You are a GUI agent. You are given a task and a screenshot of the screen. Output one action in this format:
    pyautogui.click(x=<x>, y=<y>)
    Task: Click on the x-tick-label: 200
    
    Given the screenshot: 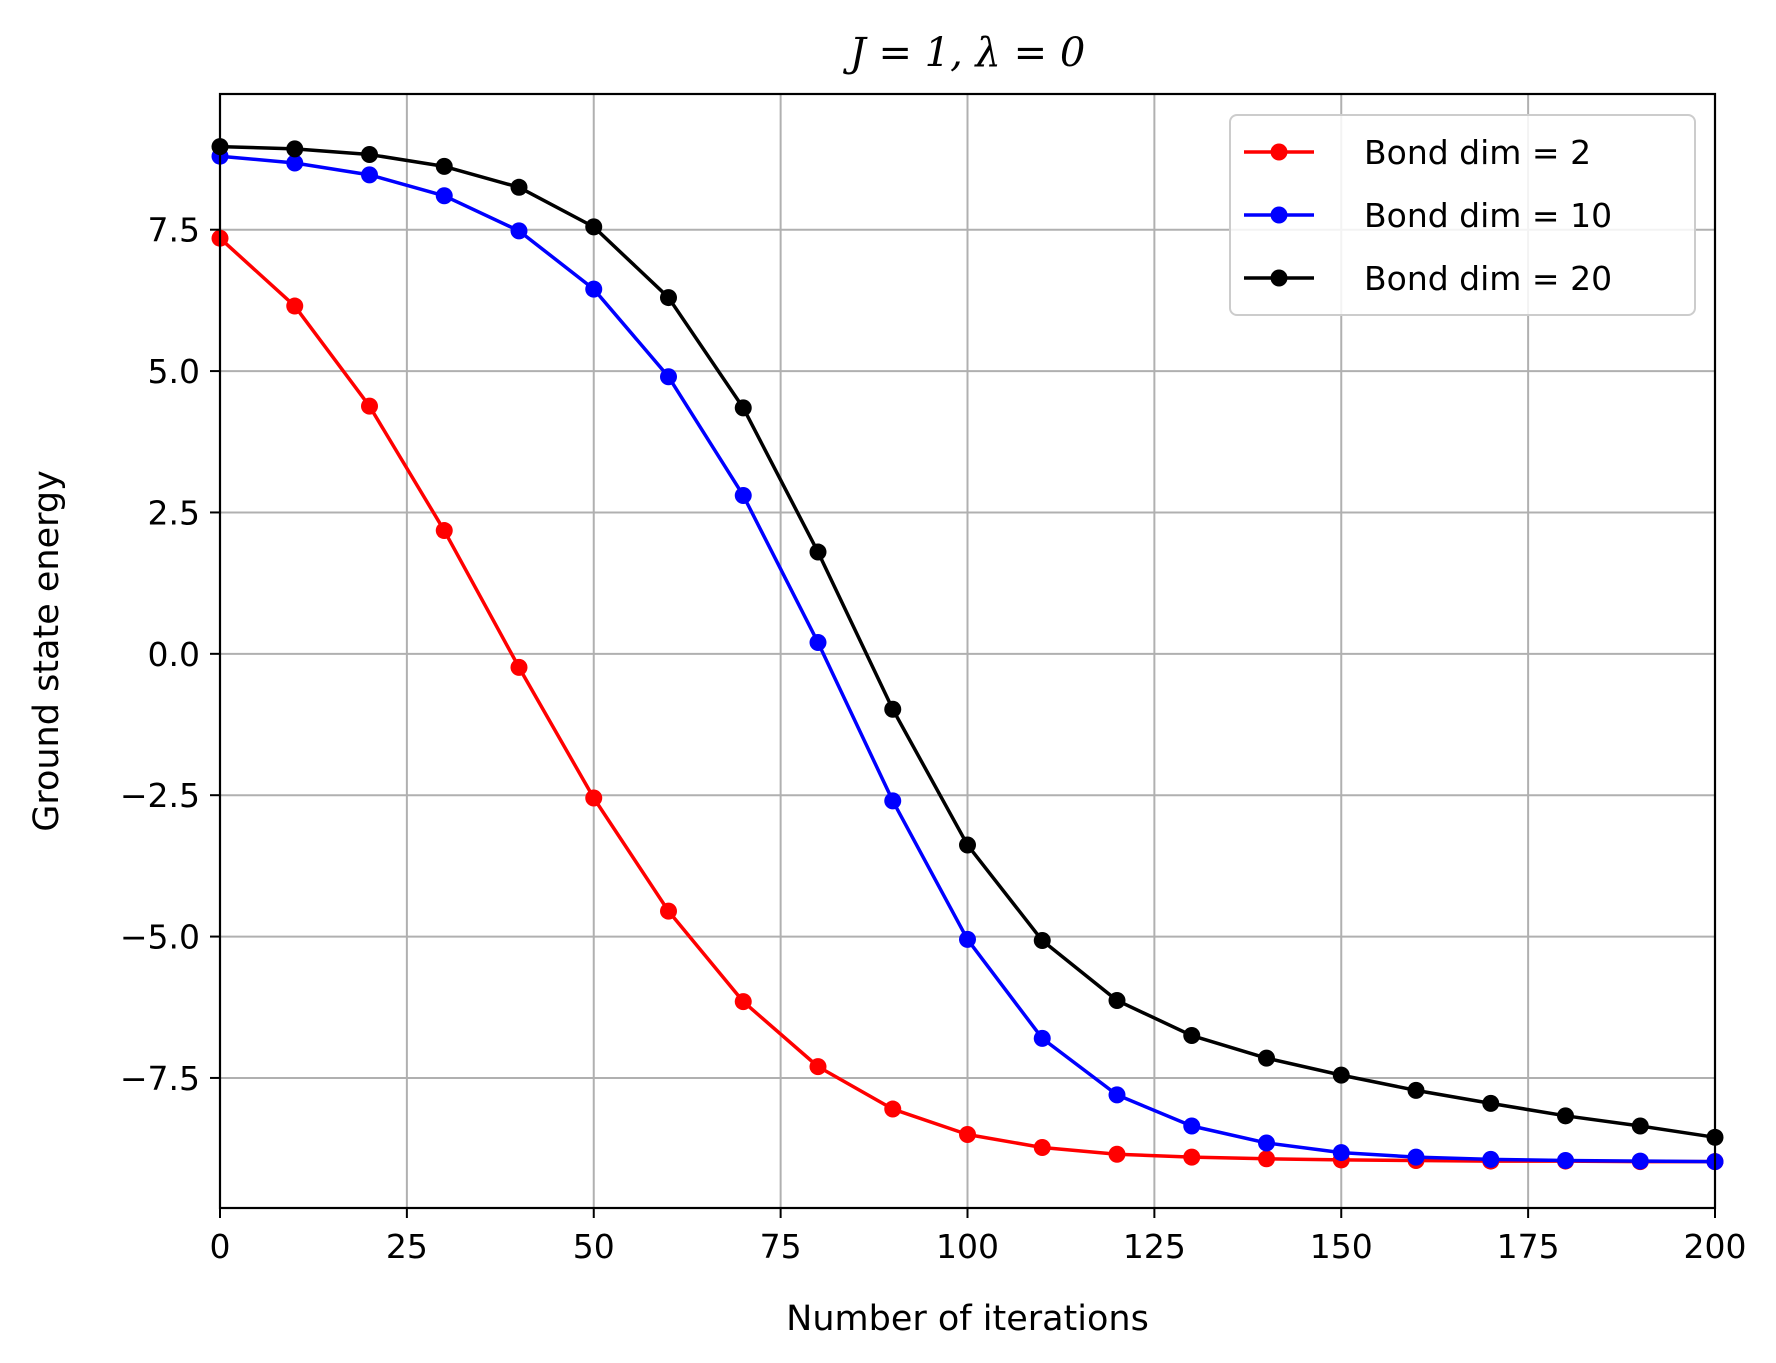 What is the action you would take?
    pyautogui.click(x=1715, y=1246)
    